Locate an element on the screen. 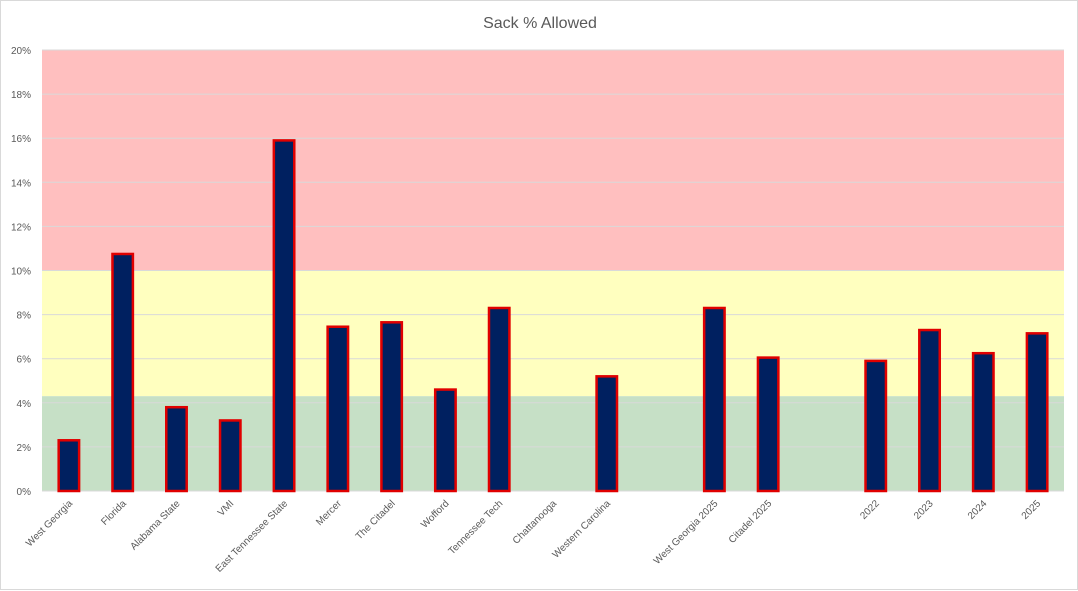 The height and width of the screenshot is (591, 1078). chart-title: Sack % Allowed is located at coordinates (540, 23).